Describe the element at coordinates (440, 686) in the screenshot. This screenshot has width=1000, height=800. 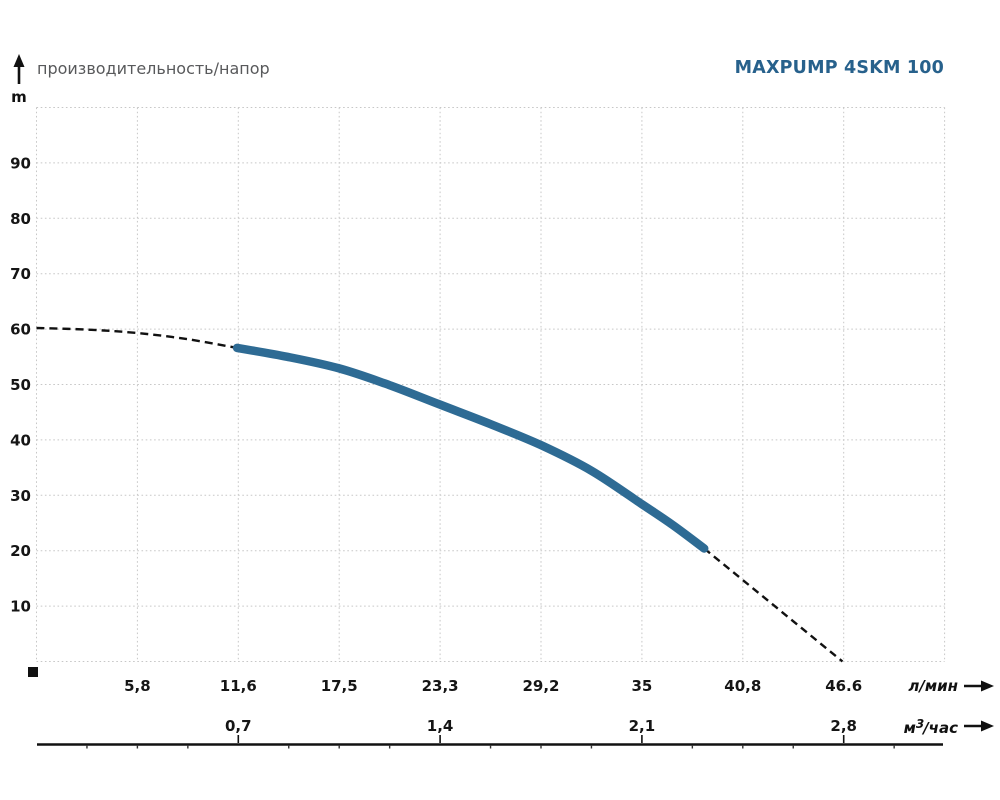
I see `x-tick-label-lmin: 23,3` at that location.